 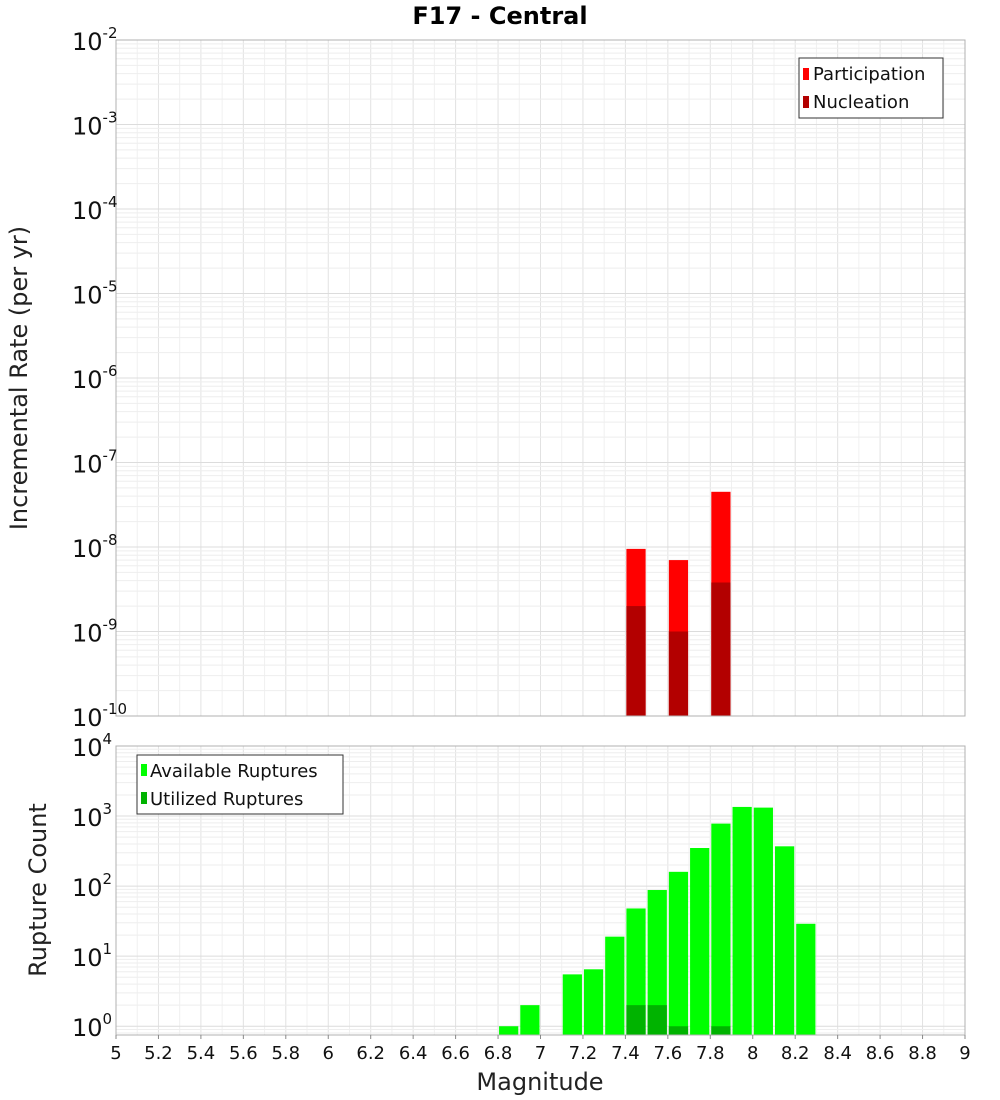 I want to click on legend-label-participation: Participation, so click(x=869, y=74).